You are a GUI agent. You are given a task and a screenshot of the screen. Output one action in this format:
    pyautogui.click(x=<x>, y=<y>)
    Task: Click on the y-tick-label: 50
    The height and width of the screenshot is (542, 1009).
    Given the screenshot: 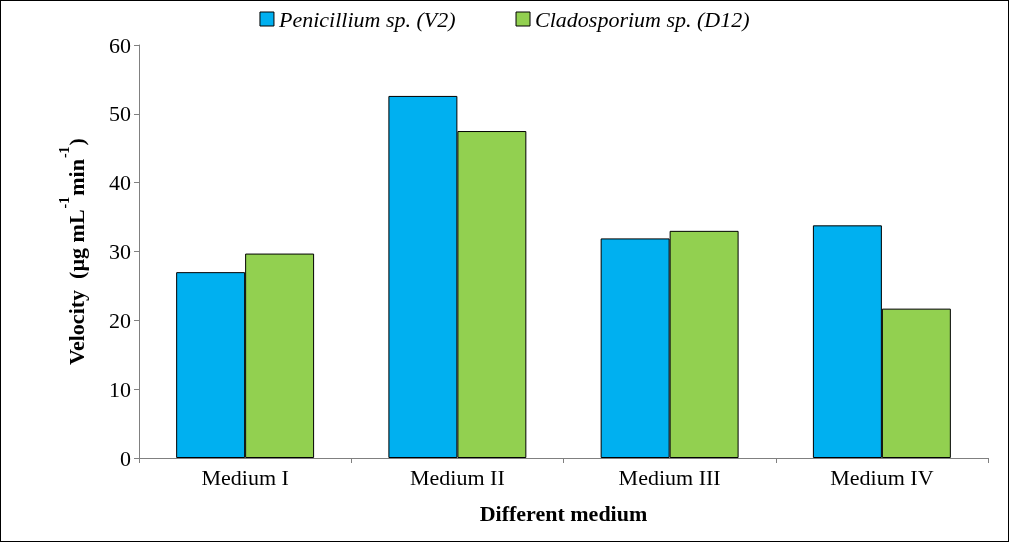 What is the action you would take?
    pyautogui.click(x=120, y=114)
    